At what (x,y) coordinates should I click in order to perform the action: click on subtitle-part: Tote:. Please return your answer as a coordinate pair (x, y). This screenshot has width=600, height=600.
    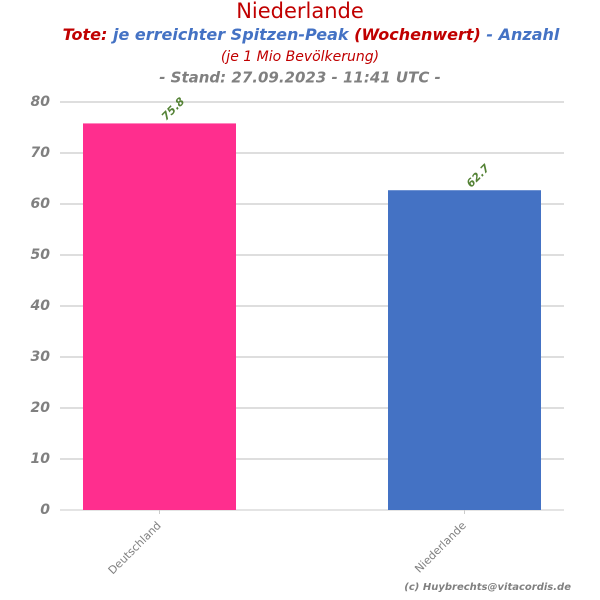
    Looking at the image, I should click on (85, 34).